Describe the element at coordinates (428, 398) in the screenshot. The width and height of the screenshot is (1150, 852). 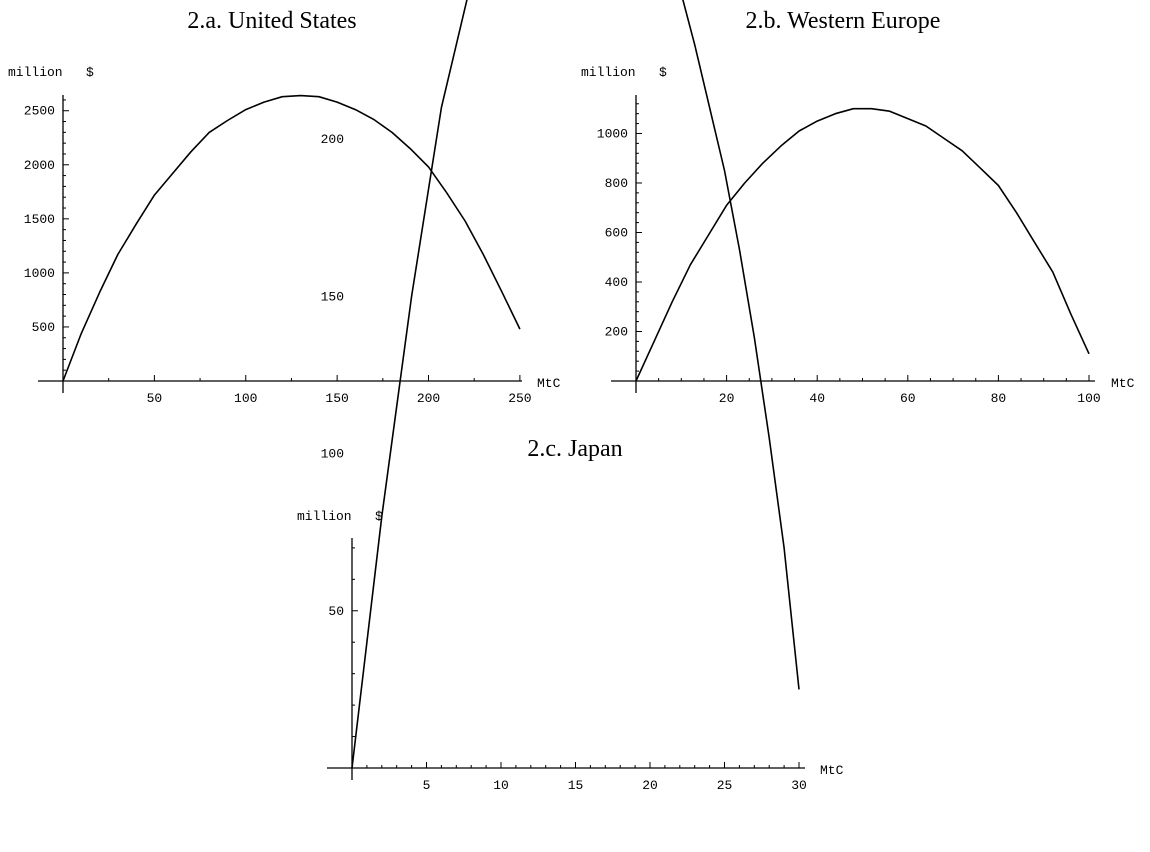
I see `us-x-tick-label: 200` at that location.